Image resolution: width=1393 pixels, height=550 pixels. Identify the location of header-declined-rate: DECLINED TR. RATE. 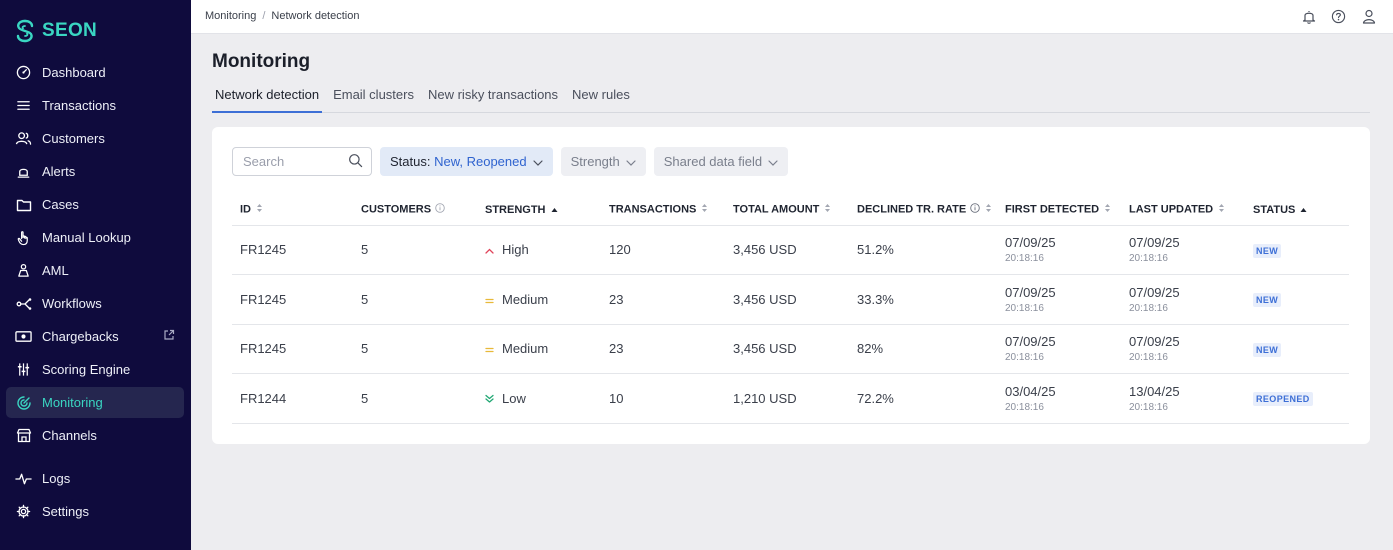
(923, 210).